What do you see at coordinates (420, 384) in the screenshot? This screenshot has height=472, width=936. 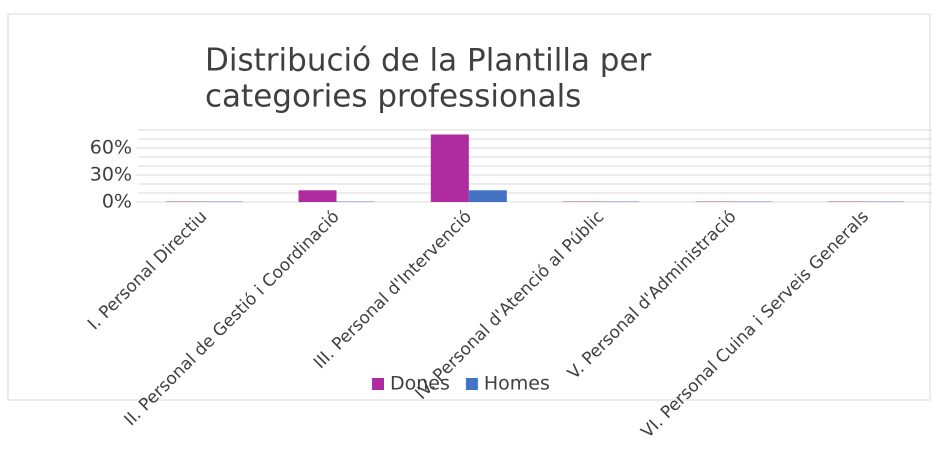 I see `legend-label: Dones` at bounding box center [420, 384].